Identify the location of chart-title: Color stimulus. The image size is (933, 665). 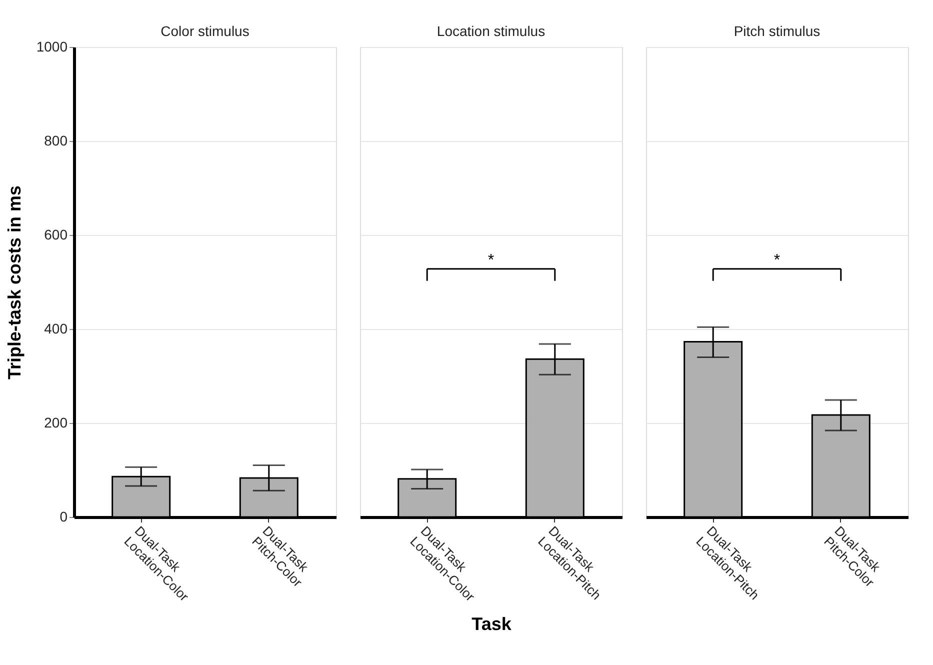
(205, 31).